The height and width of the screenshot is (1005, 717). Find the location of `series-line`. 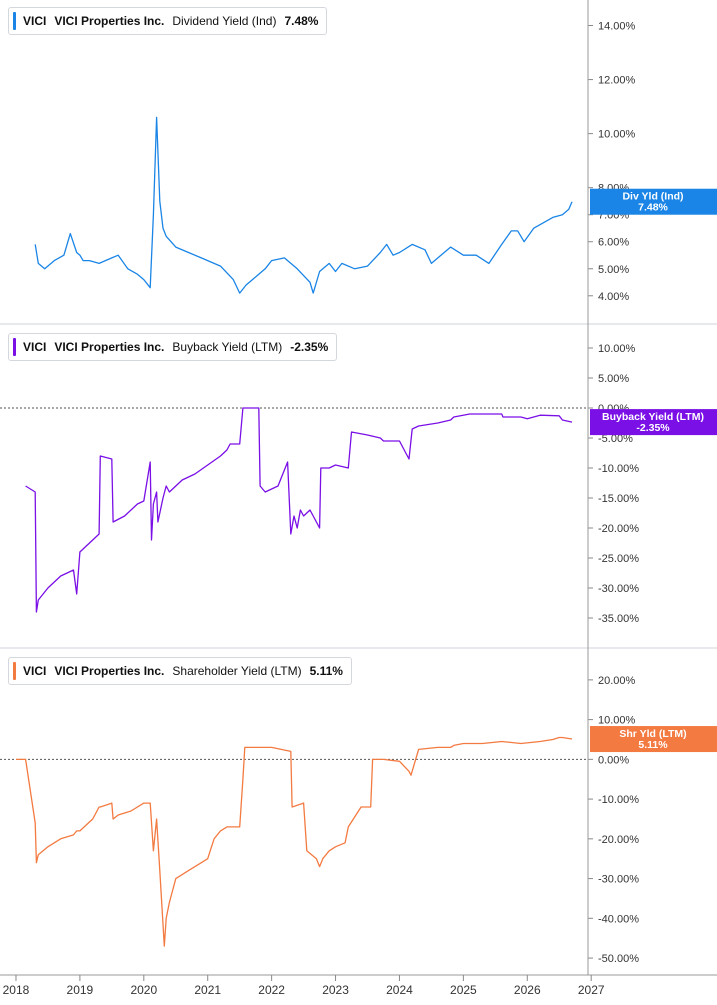

series-line is located at coordinates (303, 205).